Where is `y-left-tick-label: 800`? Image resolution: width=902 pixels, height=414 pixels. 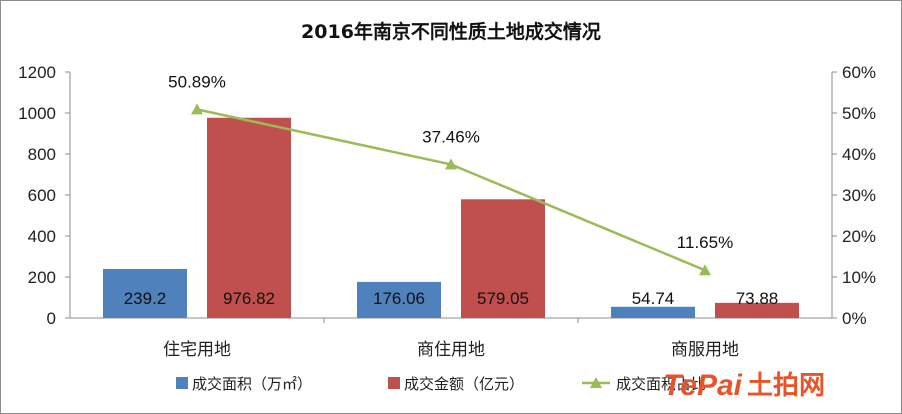
y-left-tick-label: 800 is located at coordinates (42, 154).